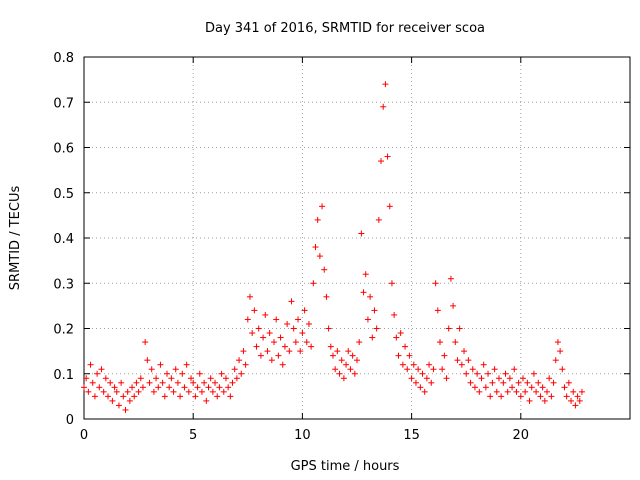  Describe the element at coordinates (302, 435) in the screenshot. I see `x-tick-label: 10` at that location.